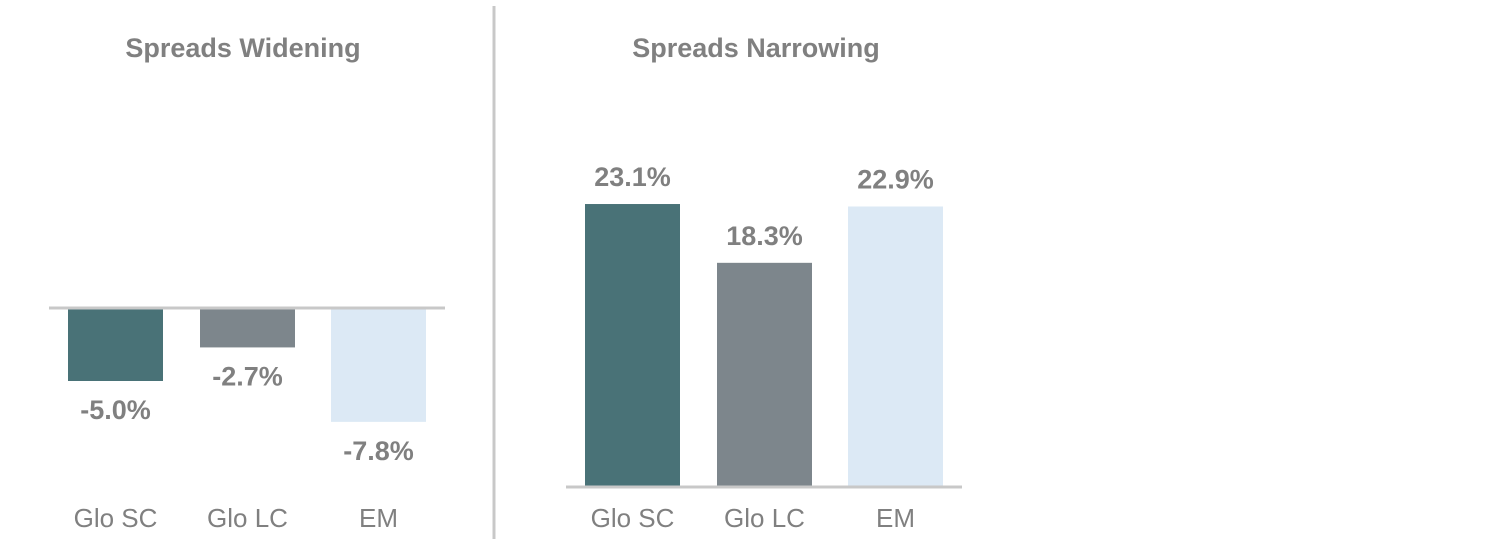 This screenshot has height=549, width=1490. Describe the element at coordinates (895, 179) in the screenshot. I see `value-label-em: 22.9%` at that location.